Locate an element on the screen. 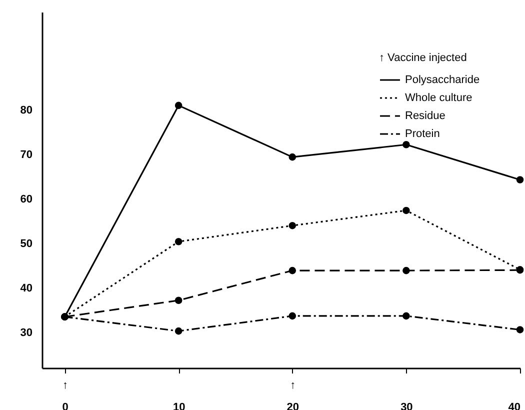  legend-label: Polysaccharide is located at coordinates (442, 80).